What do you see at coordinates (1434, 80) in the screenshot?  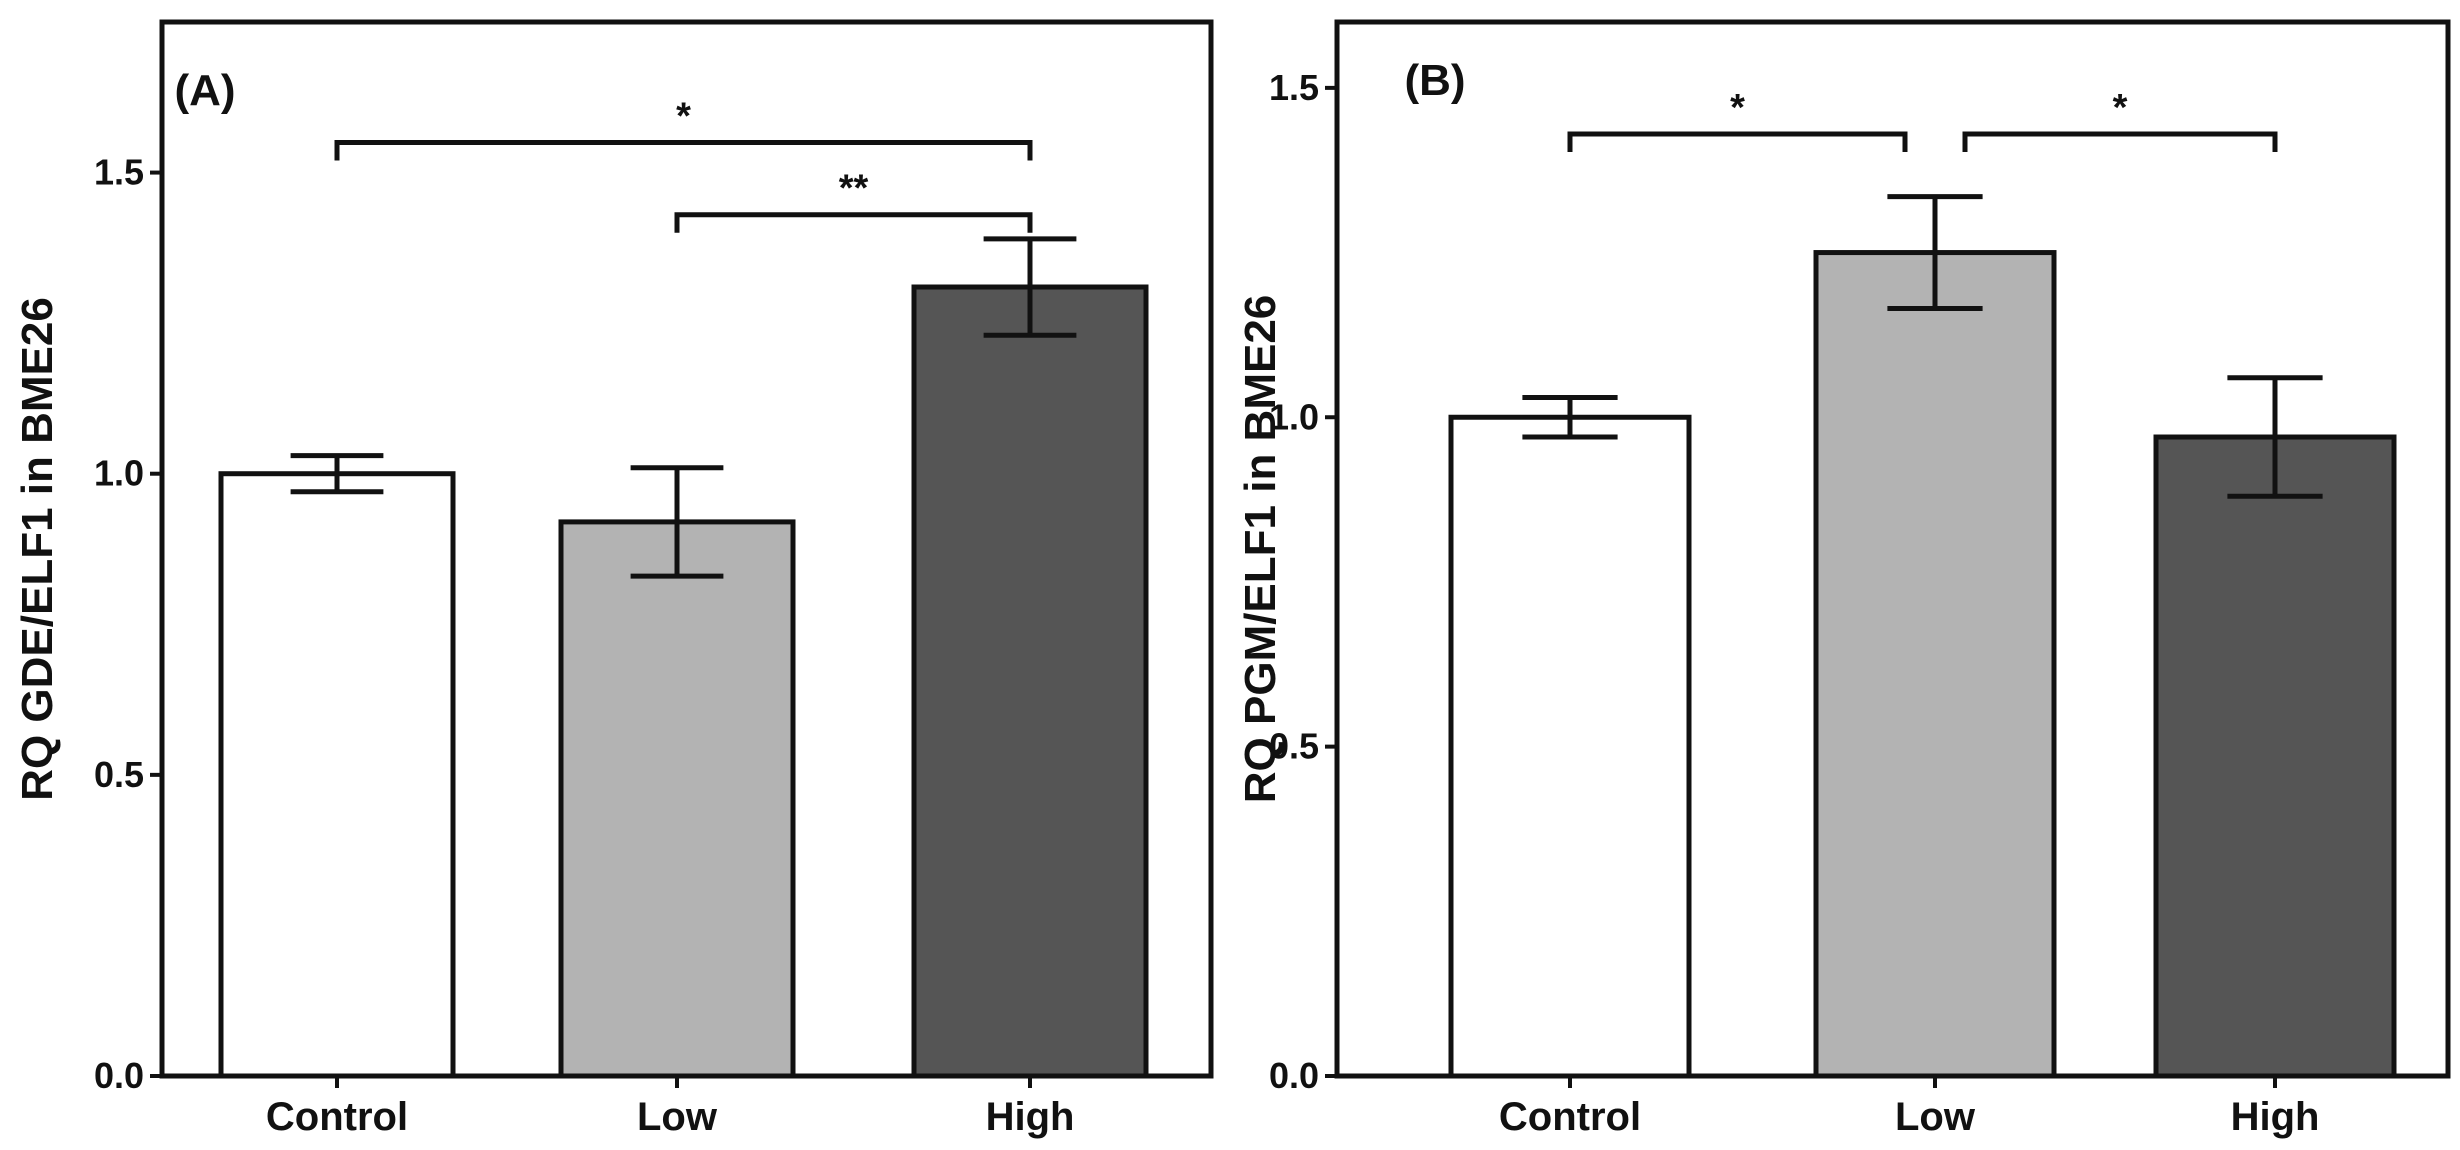 I see `panel-label: (B)` at bounding box center [1434, 80].